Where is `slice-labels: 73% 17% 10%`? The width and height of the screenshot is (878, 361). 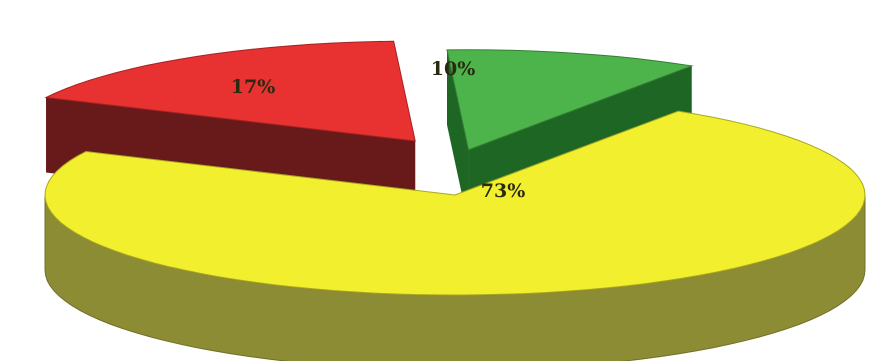 slice-labels: 73% 17% 10% is located at coordinates (378, 130).